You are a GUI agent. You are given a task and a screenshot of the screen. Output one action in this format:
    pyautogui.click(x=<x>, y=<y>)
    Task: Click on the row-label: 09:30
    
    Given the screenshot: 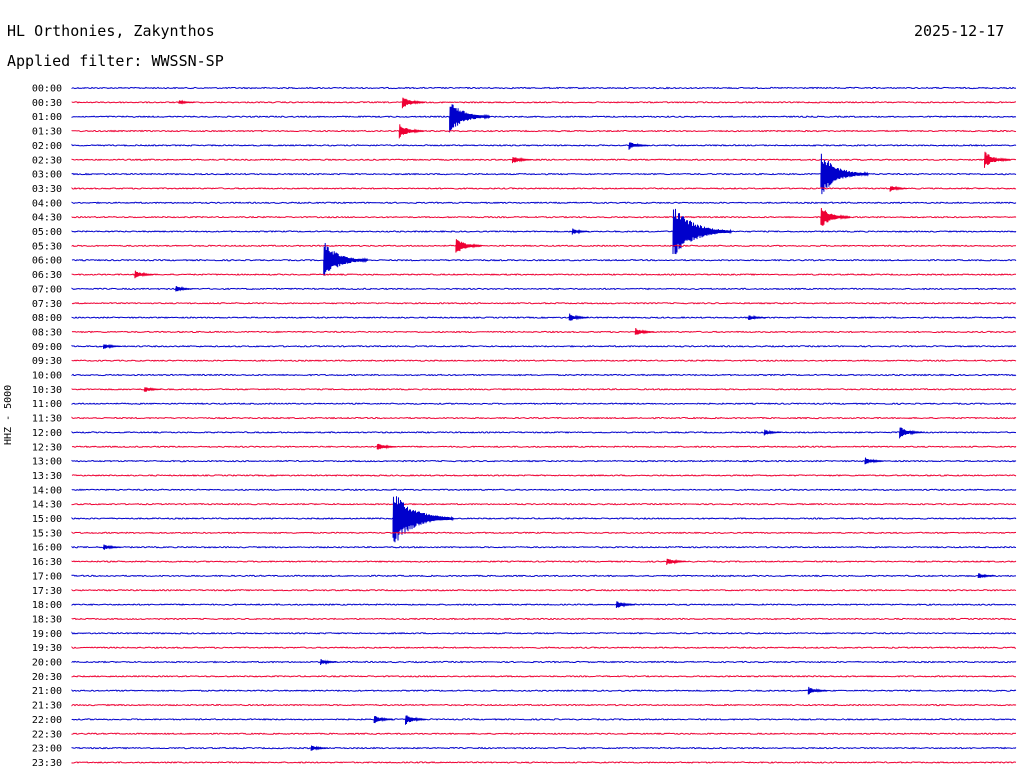 What is the action you would take?
    pyautogui.click(x=47, y=361)
    